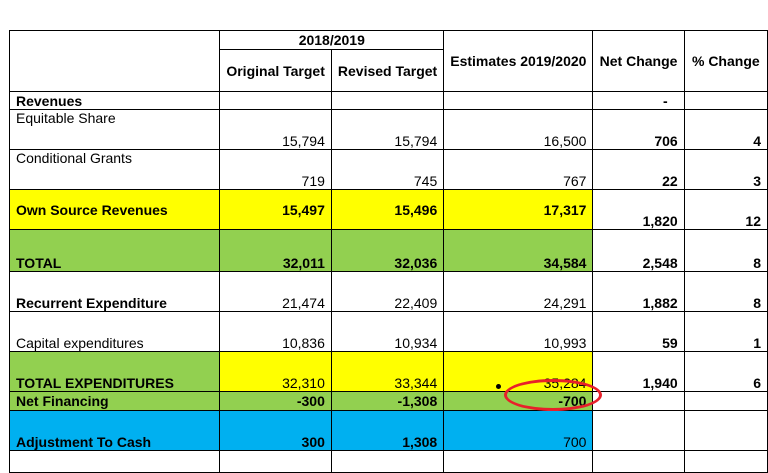 The width and height of the screenshot is (768, 473). Describe the element at coordinates (275, 169) in the screenshot. I see `original-cell: 719` at that location.